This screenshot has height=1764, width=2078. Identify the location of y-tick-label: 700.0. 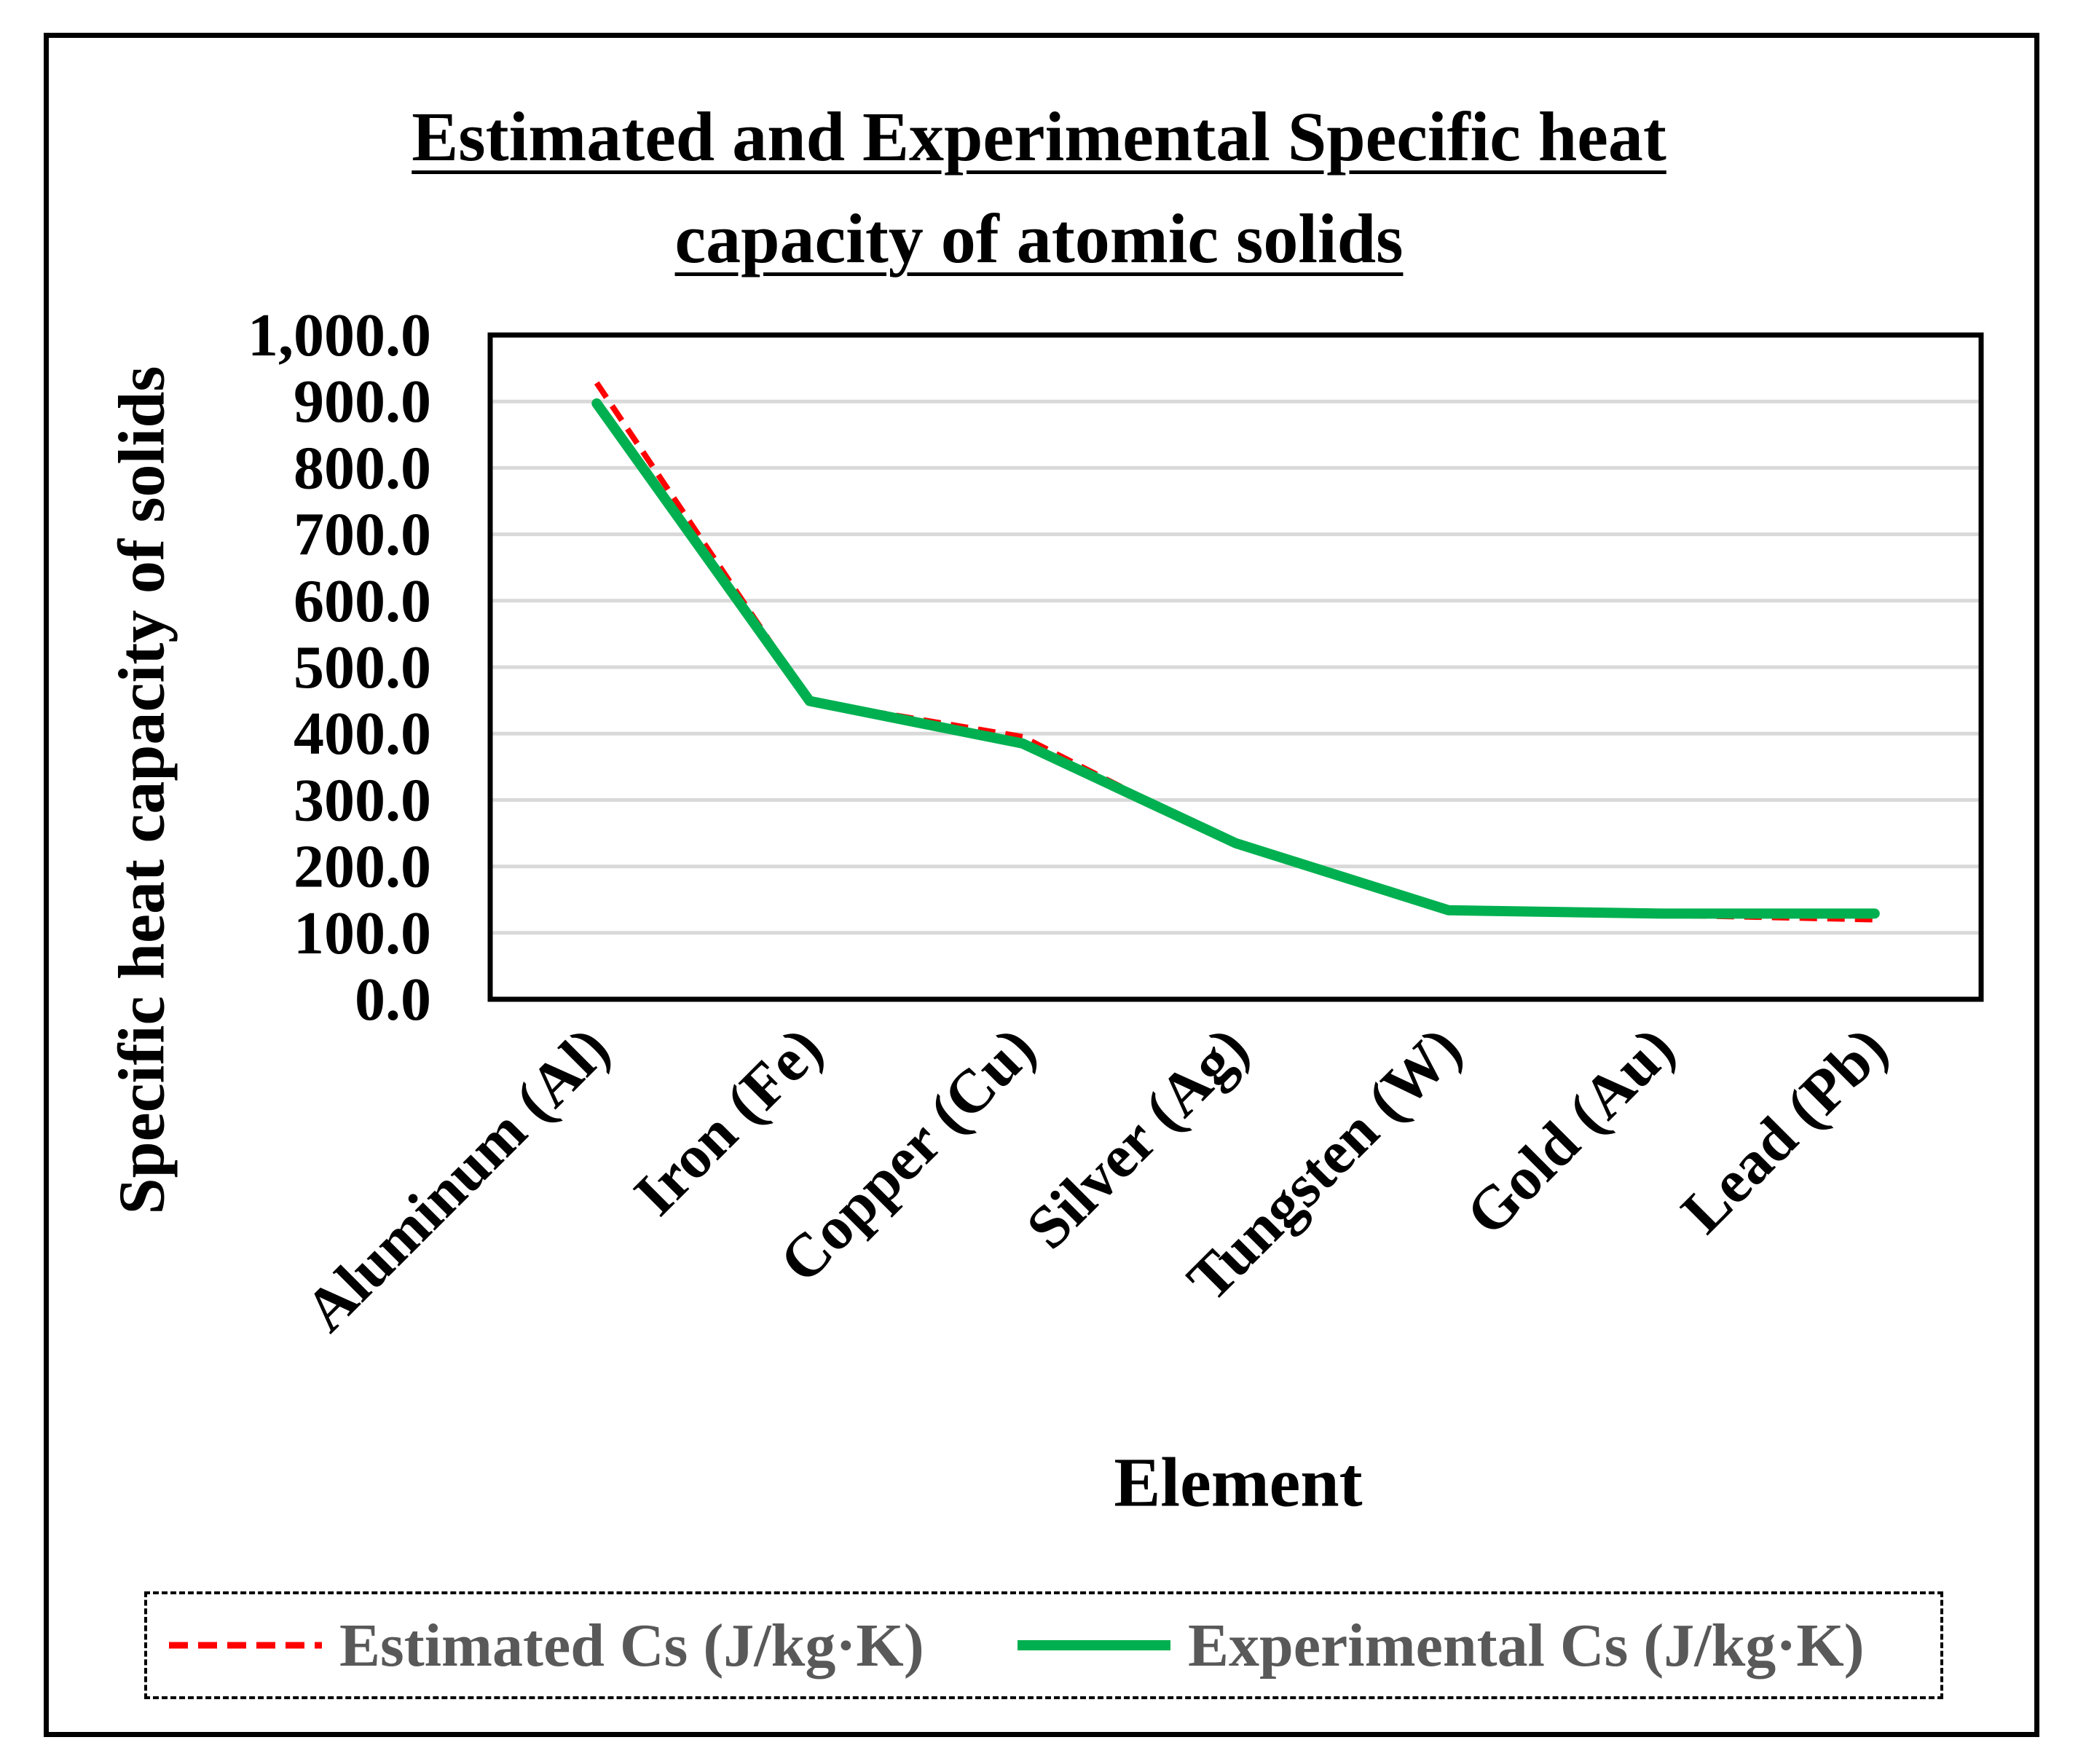
(362, 535).